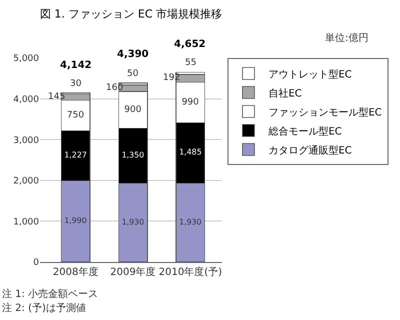 This screenshot has height=320, width=400. Describe the element at coordinates (346, 38) in the screenshot. I see `text: 単位:億円` at that location.